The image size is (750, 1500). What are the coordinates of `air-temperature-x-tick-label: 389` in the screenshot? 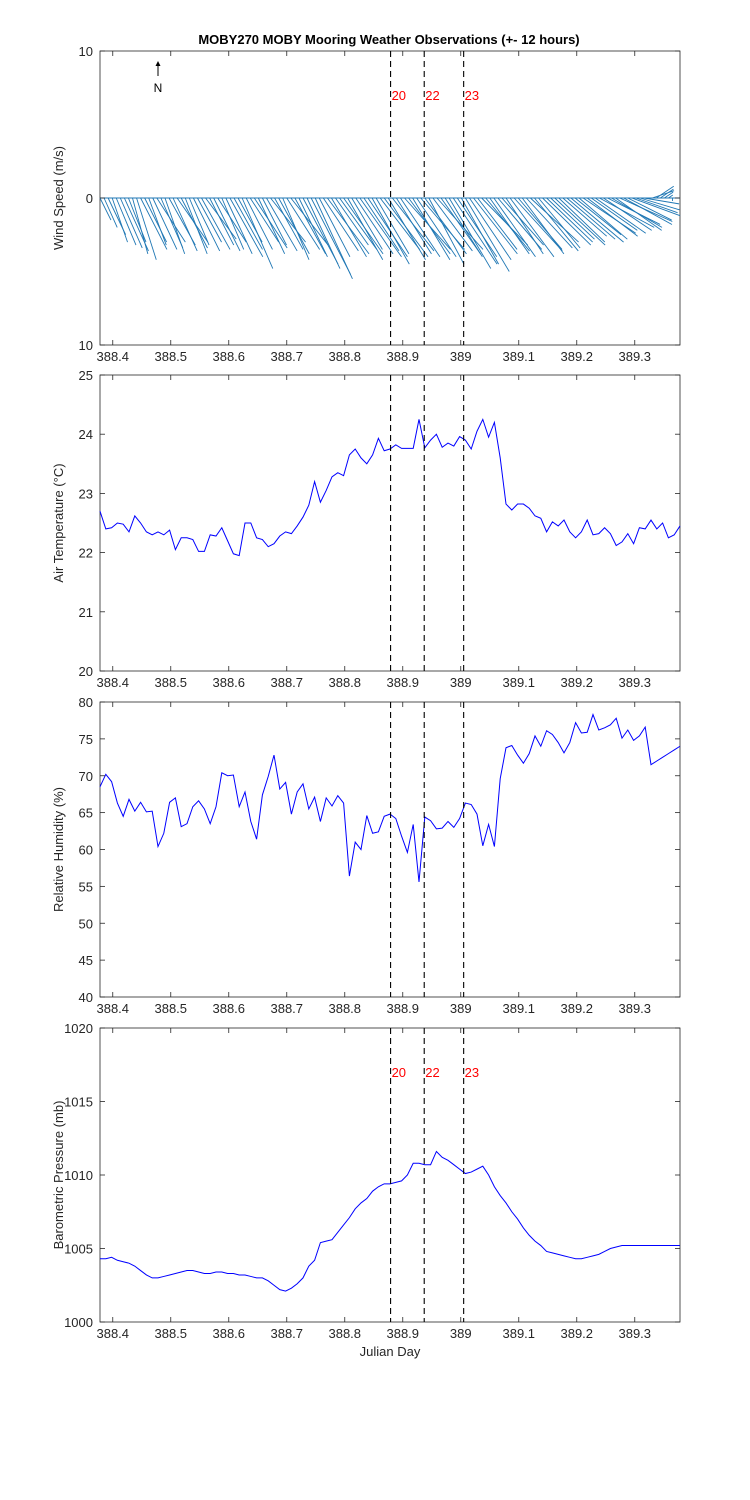 It's located at (461, 682).